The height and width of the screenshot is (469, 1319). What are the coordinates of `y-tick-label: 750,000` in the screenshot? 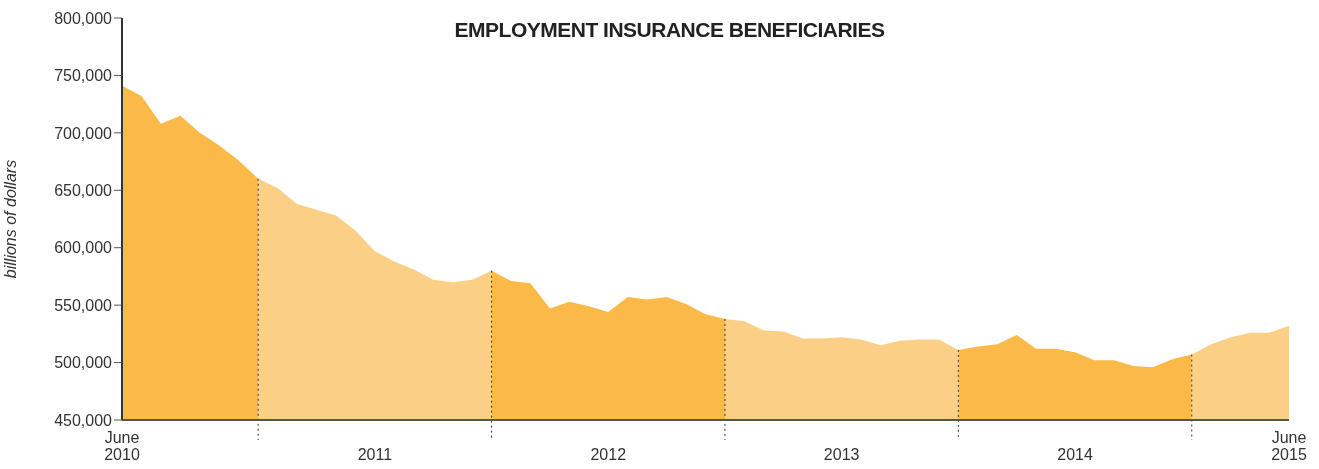 It's located at (83, 76).